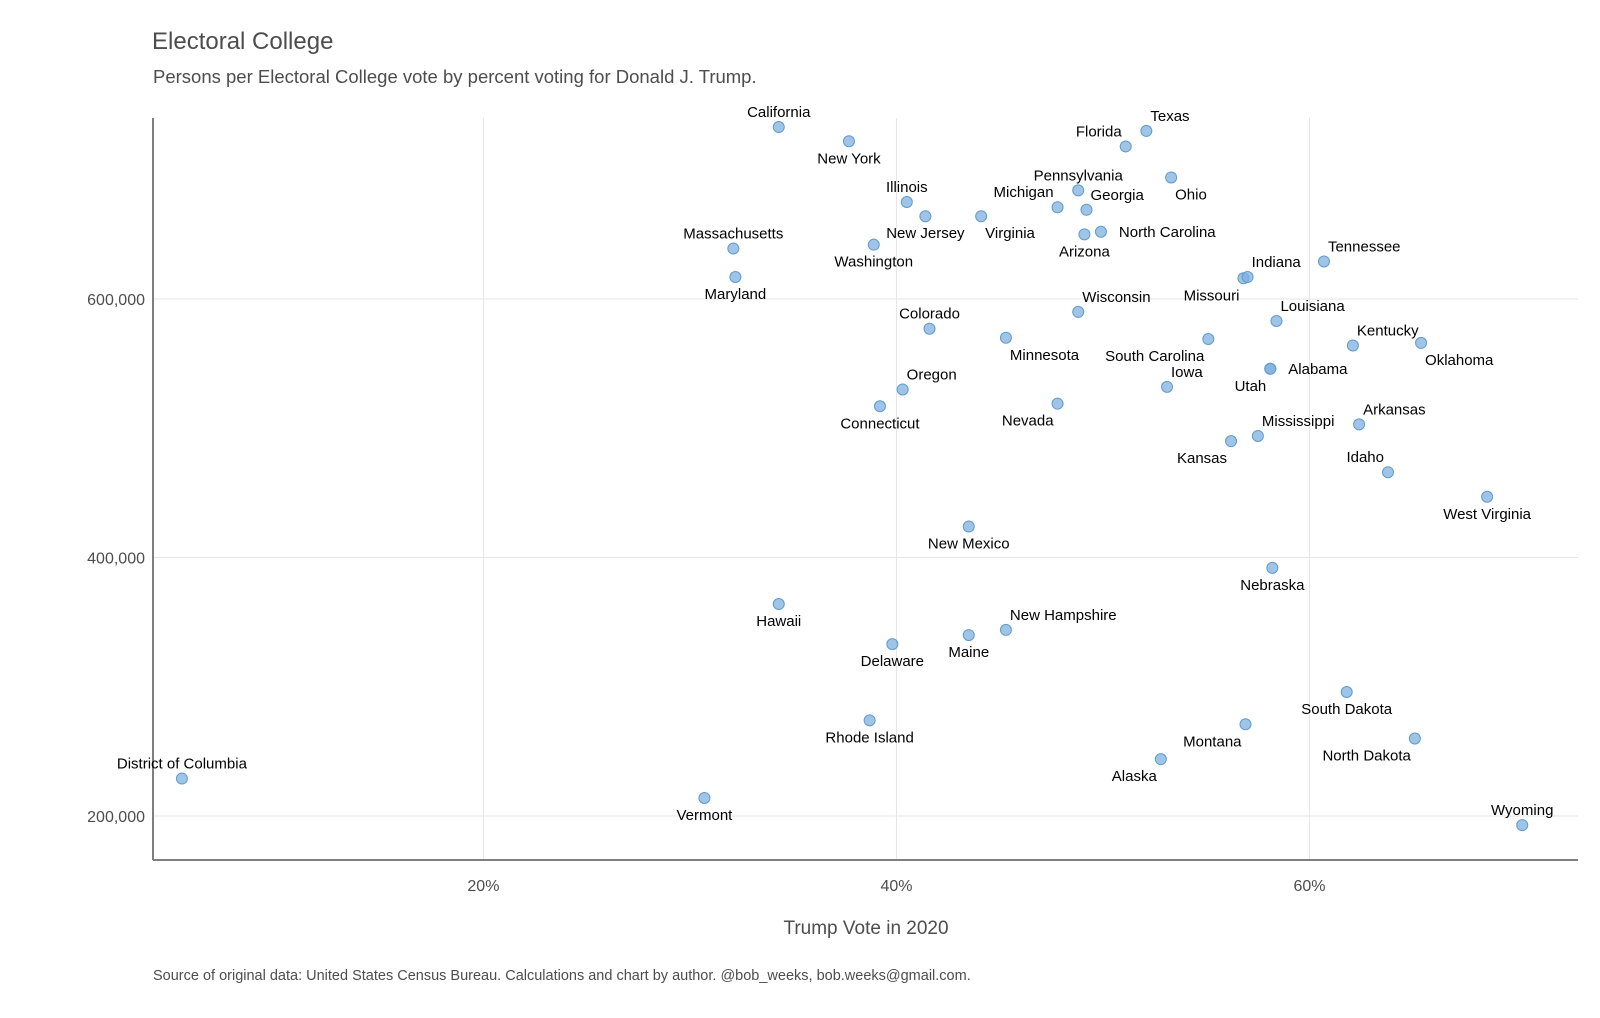 Image resolution: width=1600 pixels, height=1018 pixels. Describe the element at coordinates (1010, 233) in the screenshot. I see `point-label: Virginia` at that location.